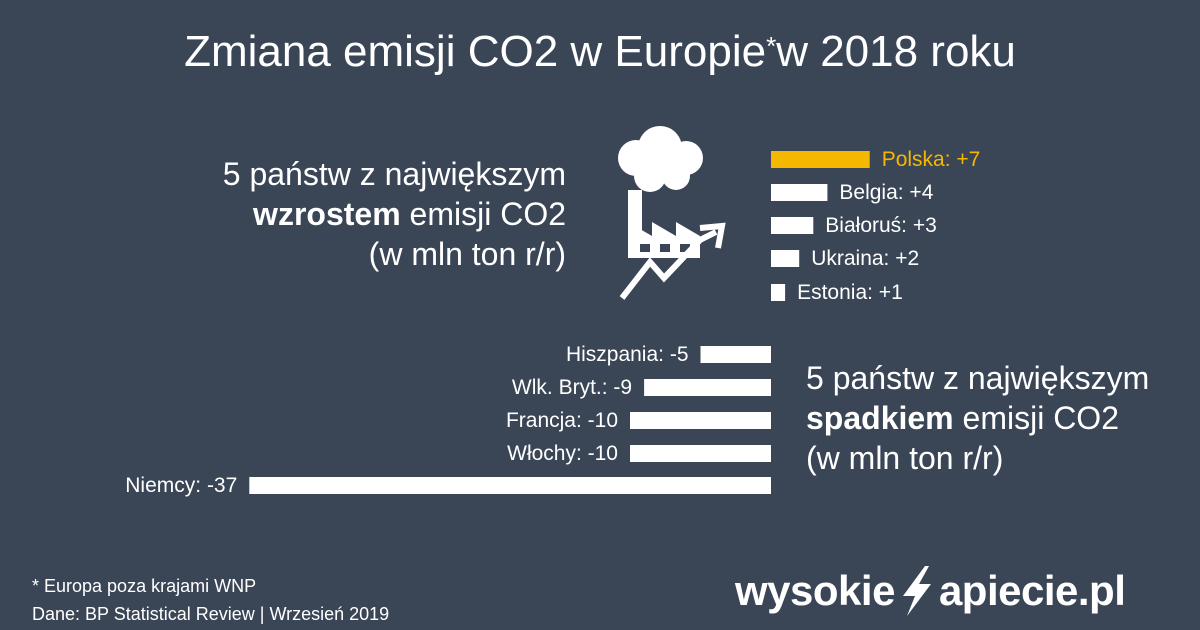  What do you see at coordinates (1032, 590) in the screenshot?
I see `brand-right: apiecie.pl` at bounding box center [1032, 590].